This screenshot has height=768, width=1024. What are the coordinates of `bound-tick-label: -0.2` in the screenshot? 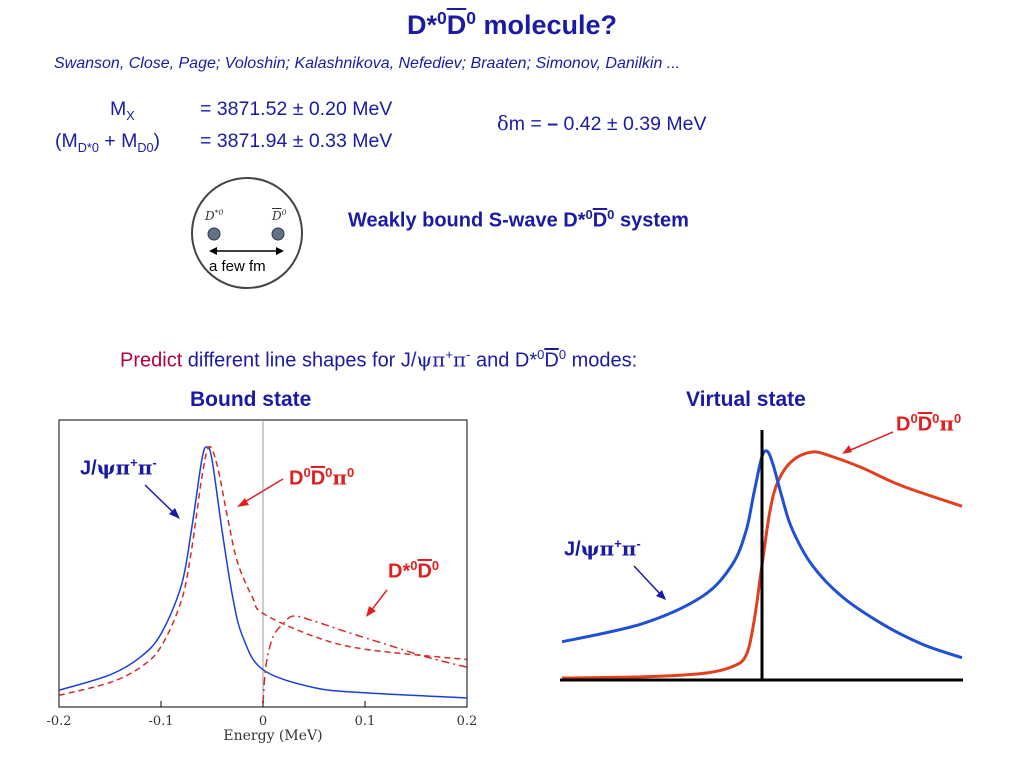 It's located at (58, 721).